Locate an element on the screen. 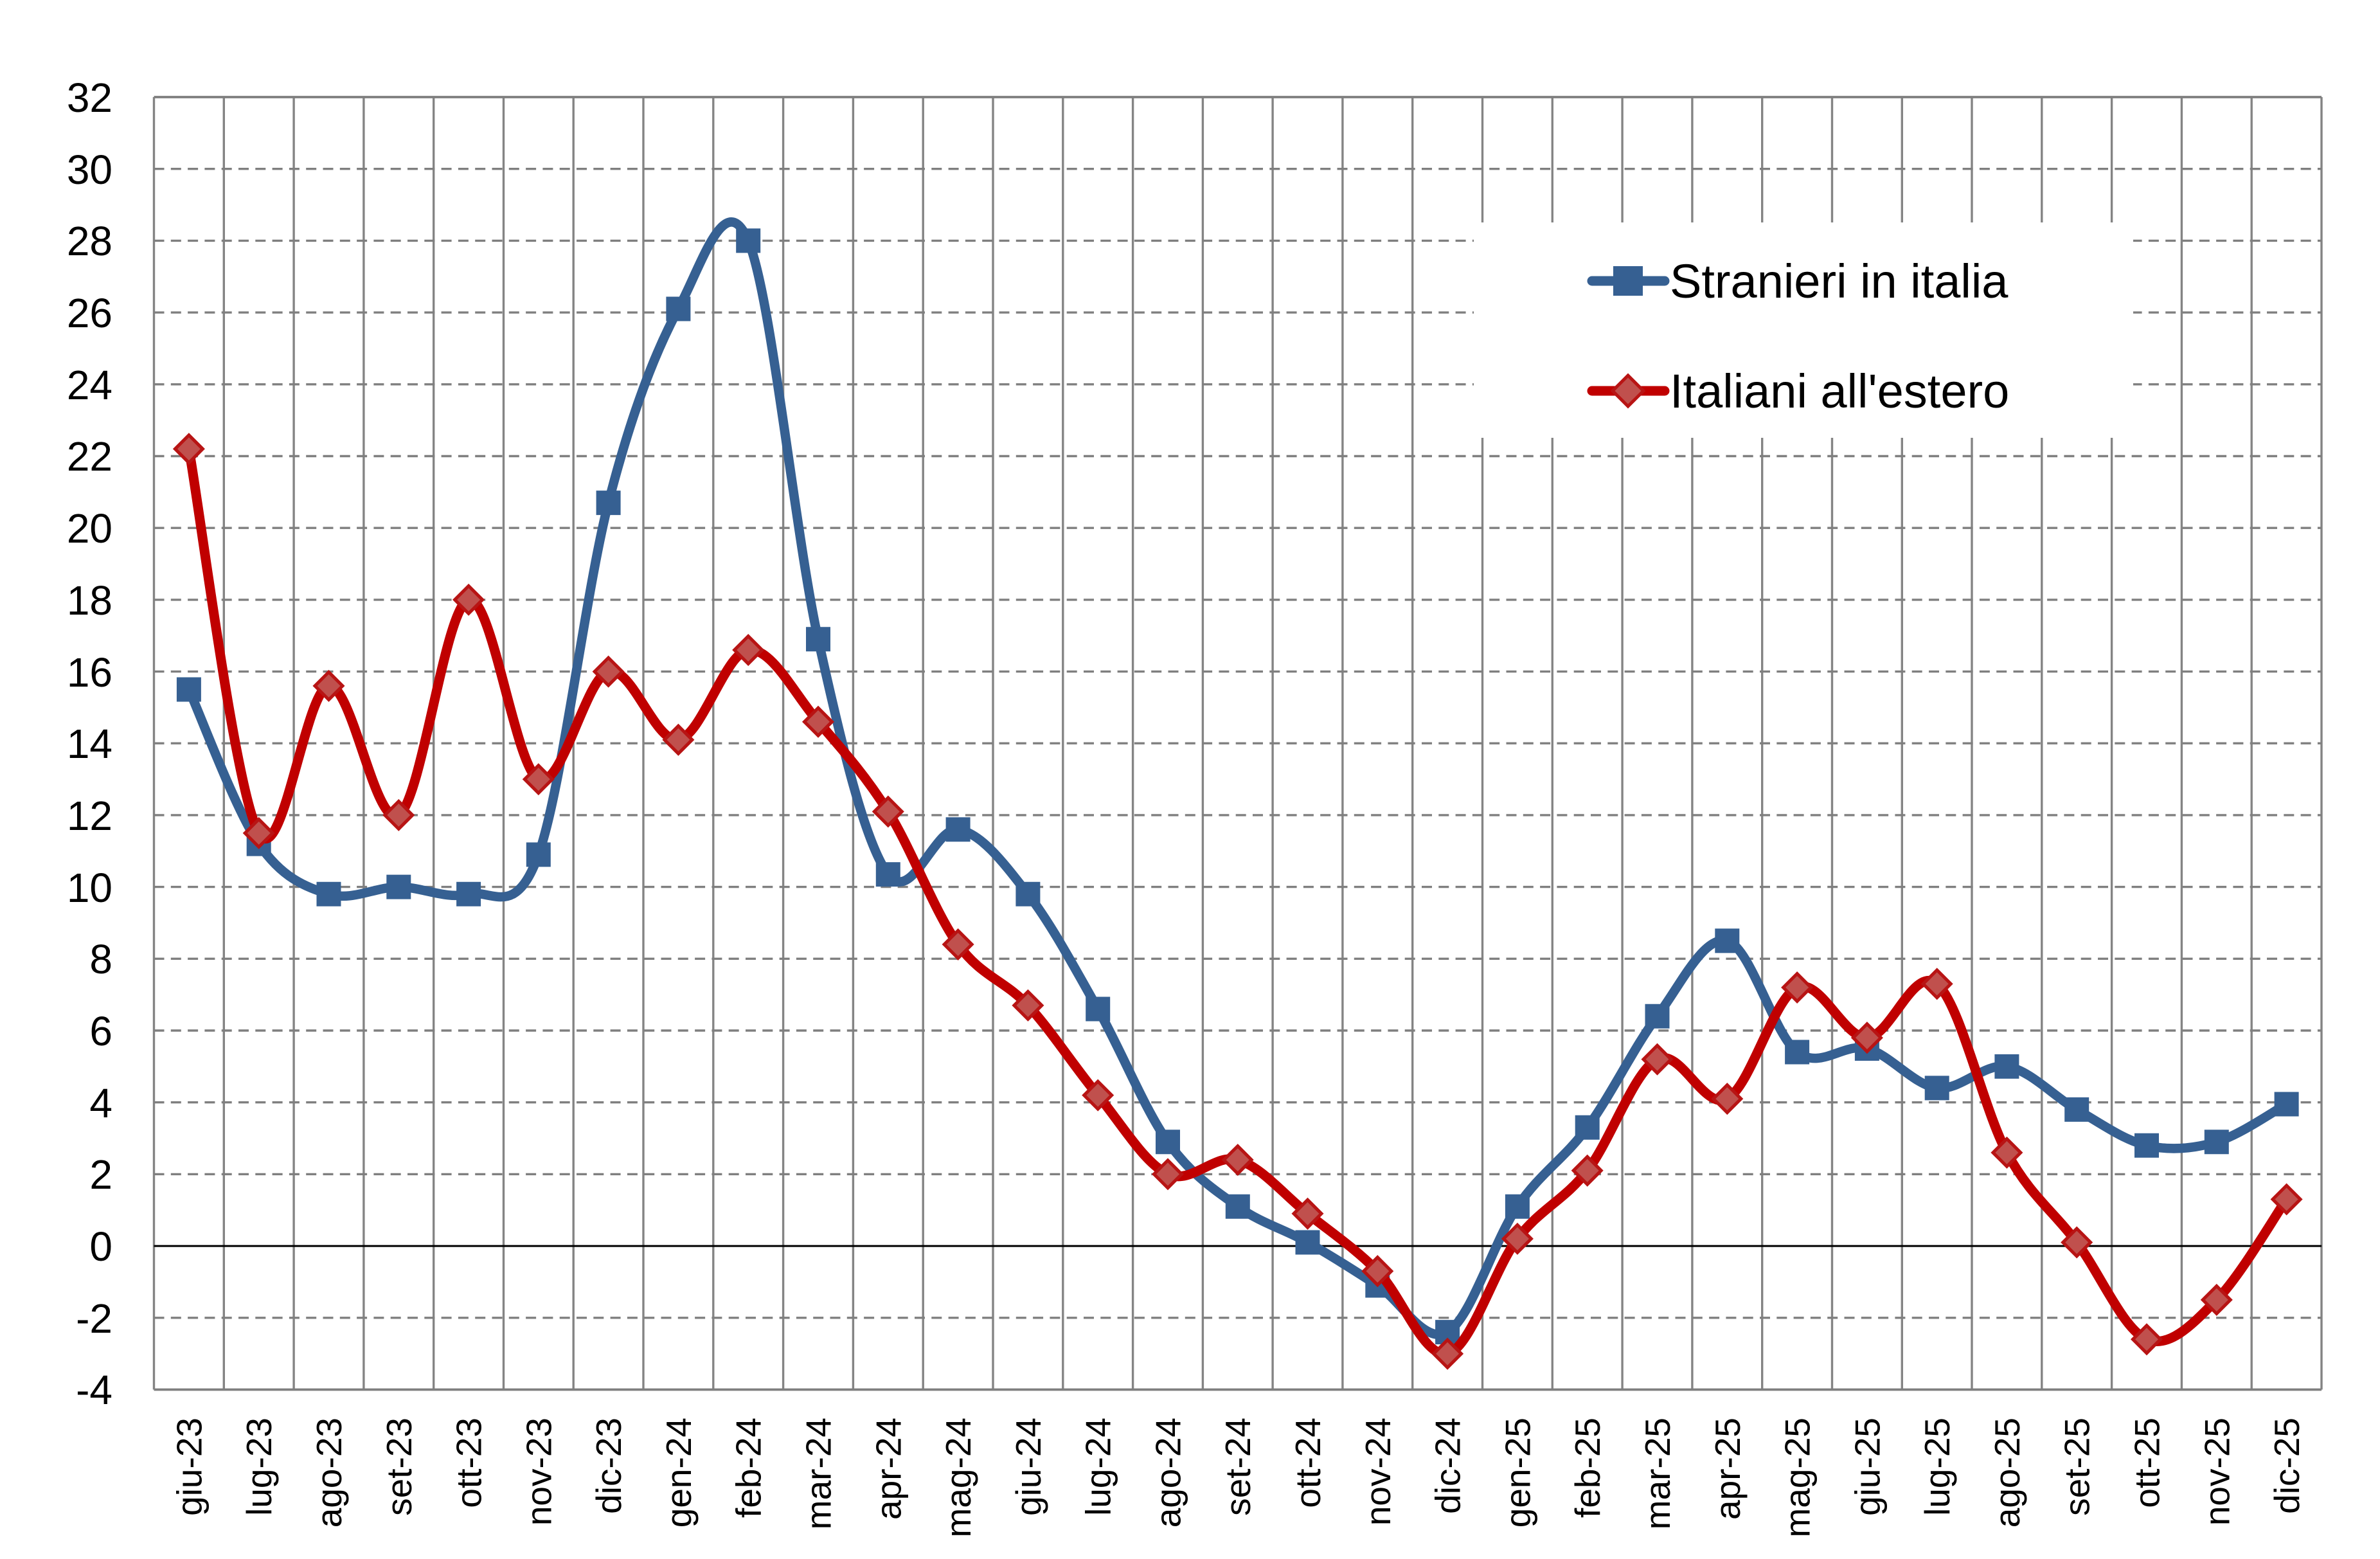  svg-text: 16 is located at coordinates (89, 672).